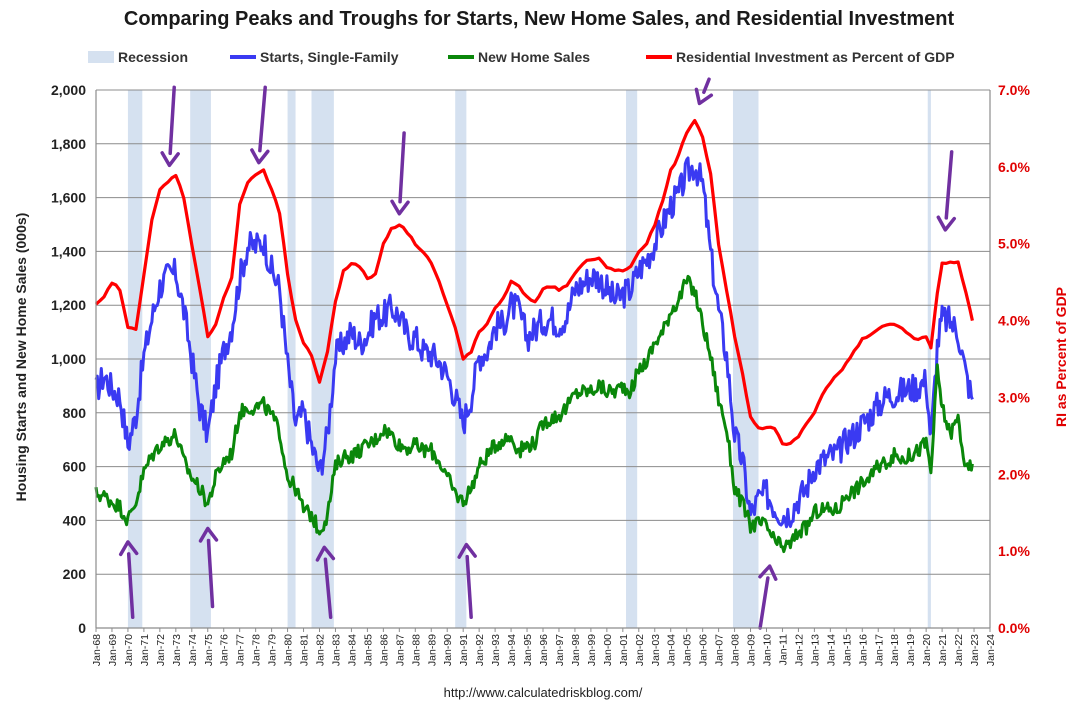  What do you see at coordinates (21, 357) in the screenshot?
I see `y-left-axis-label: Housing Starts and New Home Sales (000s)` at bounding box center [21, 357].